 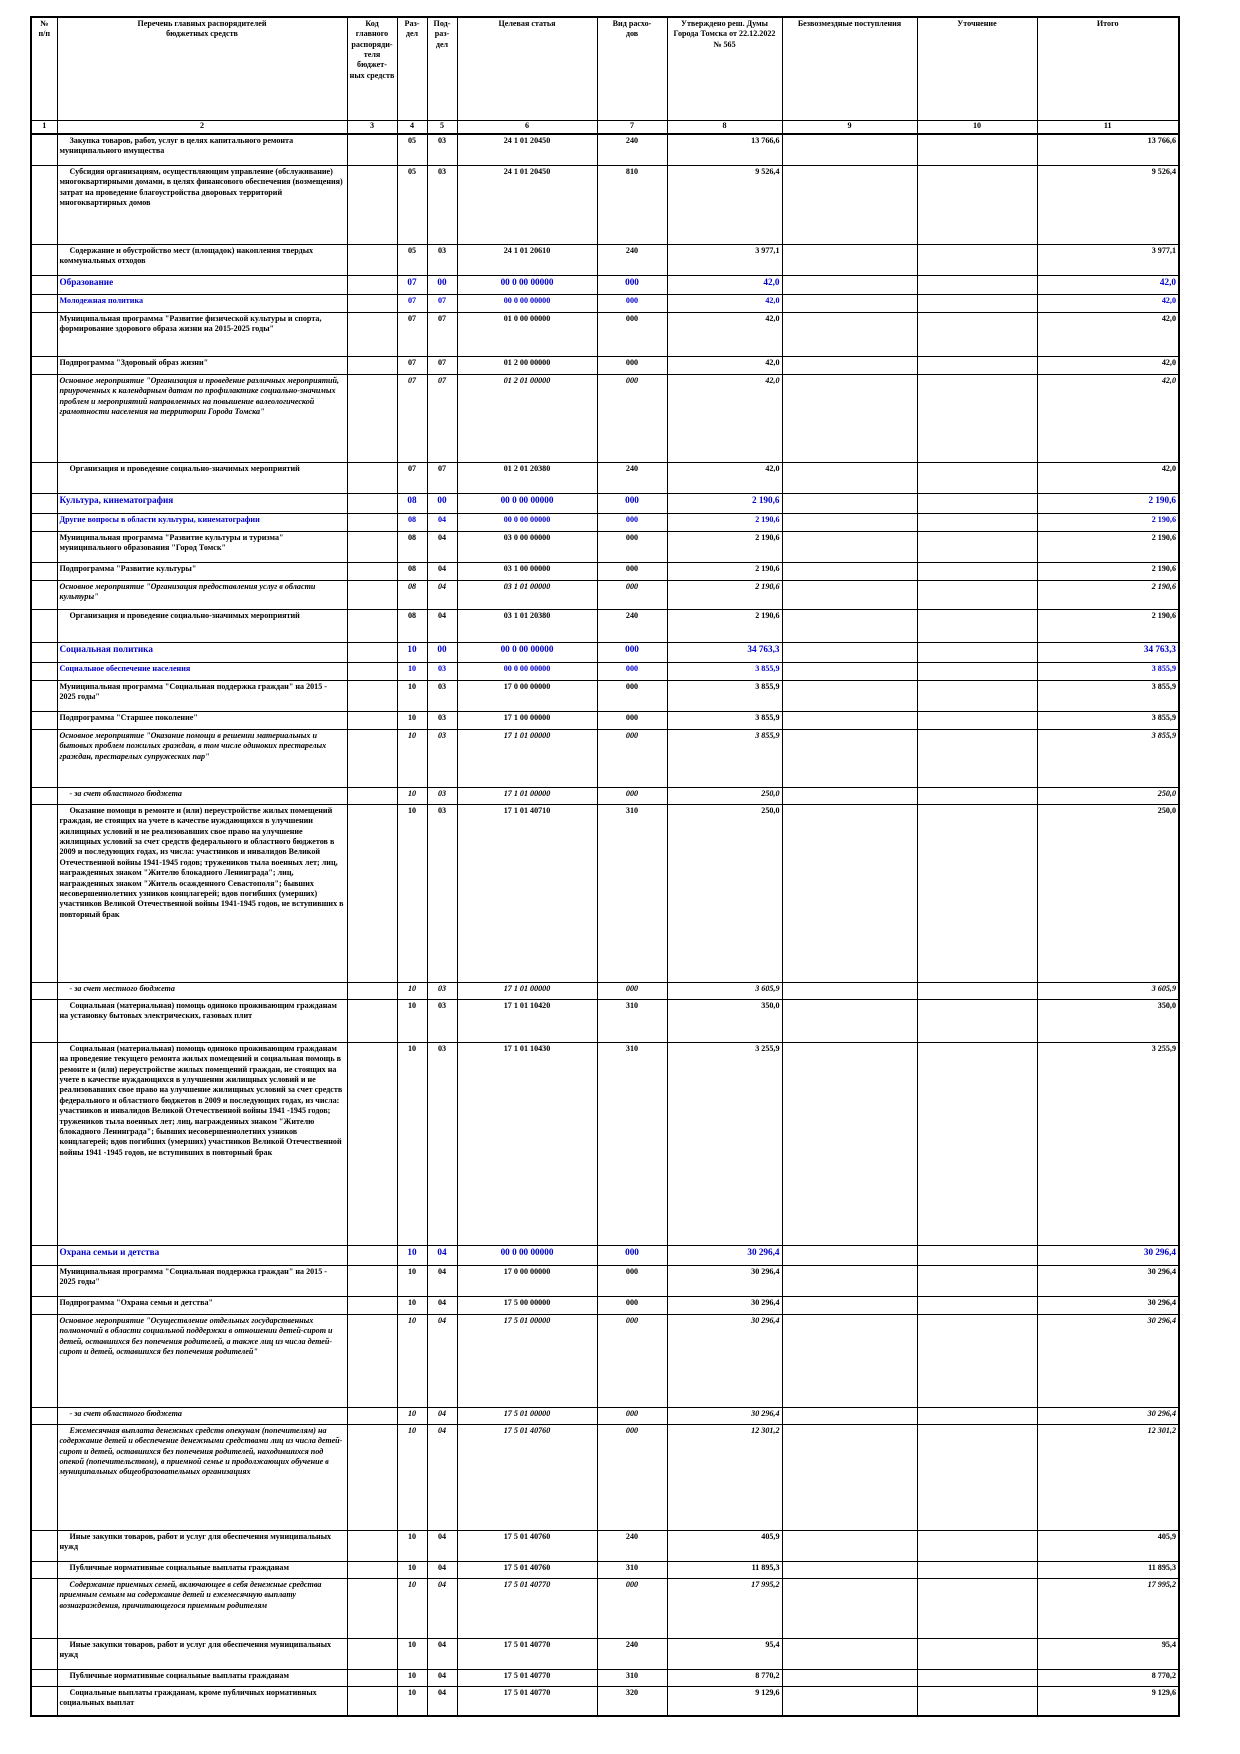 What do you see at coordinates (724, 1654) in the screenshot?
I see `cell-utv: 95,4` at bounding box center [724, 1654].